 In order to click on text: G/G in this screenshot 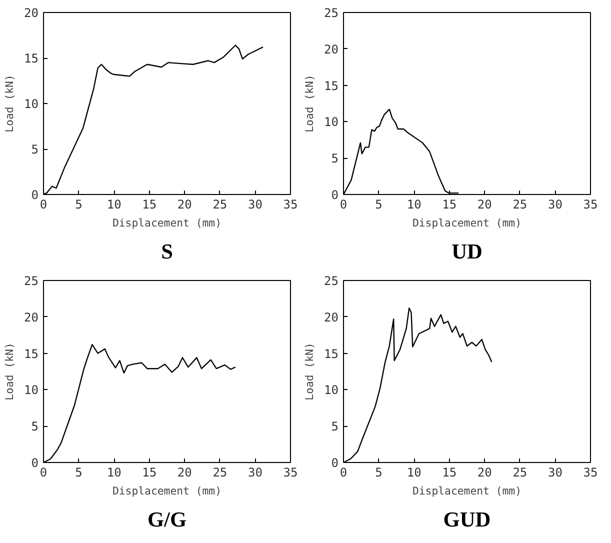, I will do `click(167, 520)`.